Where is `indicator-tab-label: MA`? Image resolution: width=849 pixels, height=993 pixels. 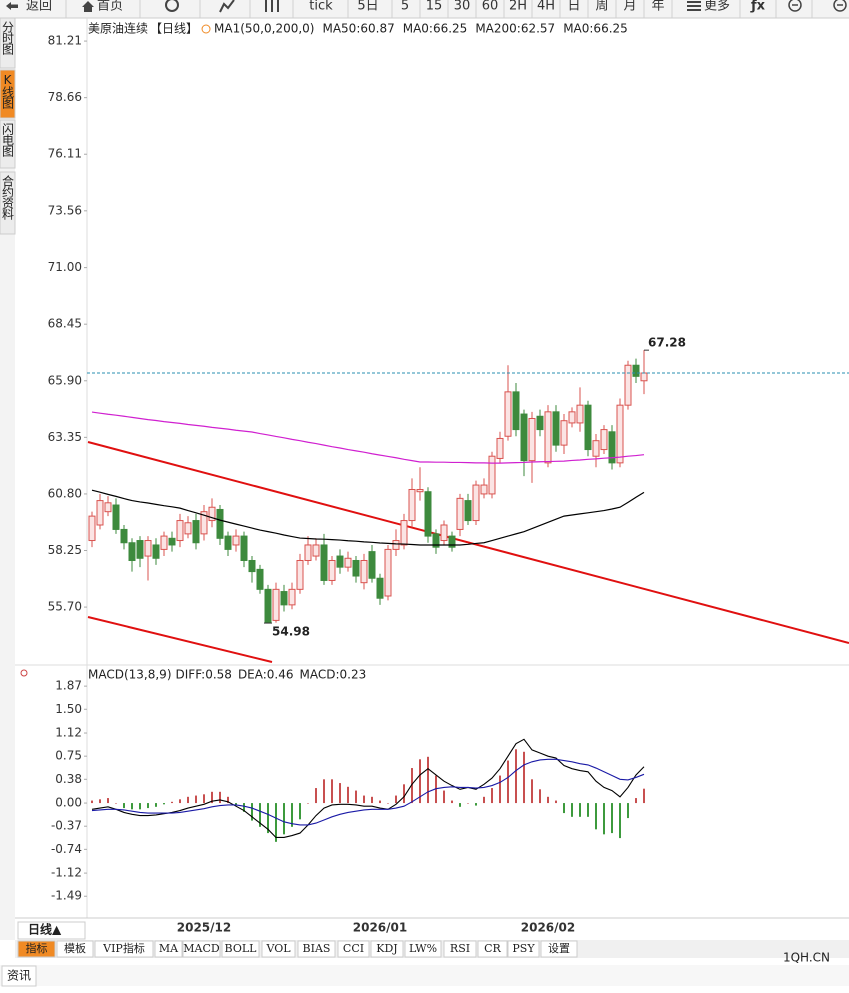
indicator-tab-label: MA is located at coordinates (169, 948).